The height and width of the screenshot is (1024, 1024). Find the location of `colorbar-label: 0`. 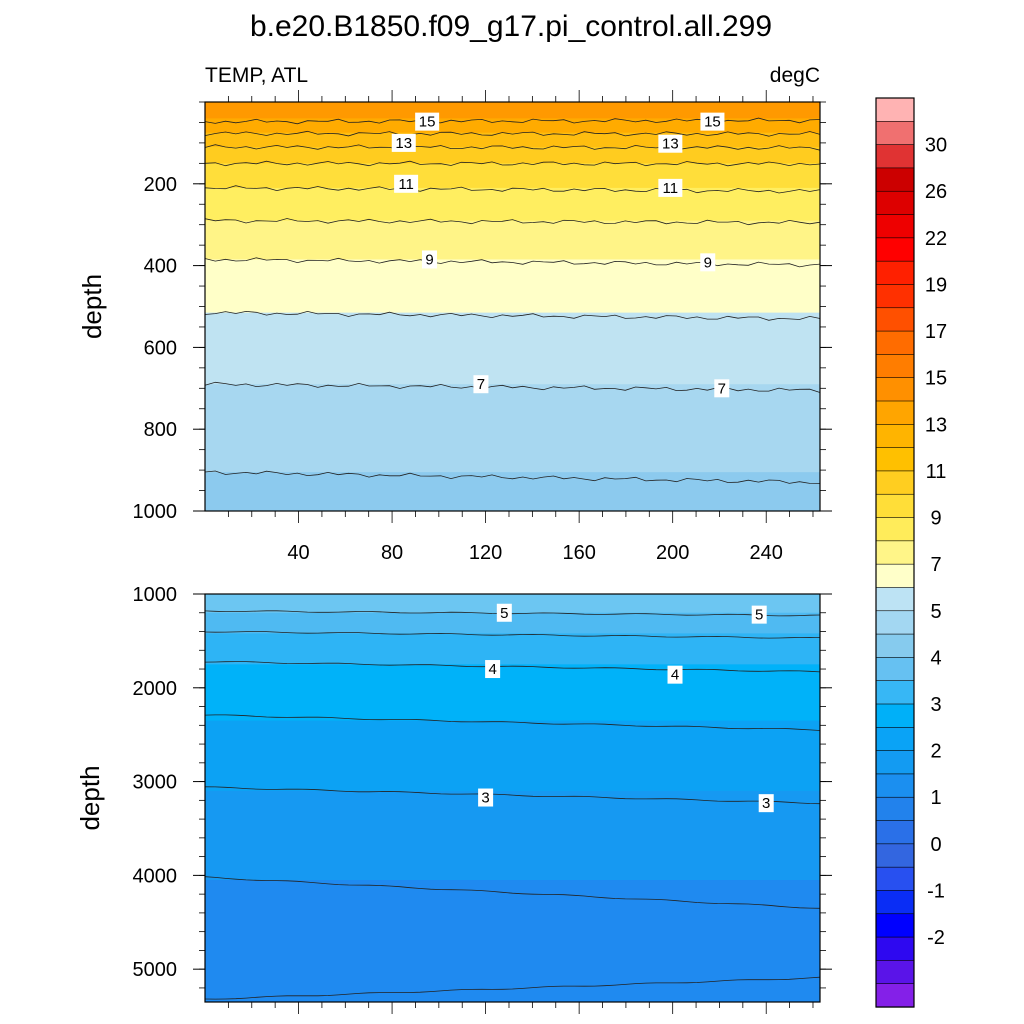

colorbar-label: 0 is located at coordinates (935, 845).